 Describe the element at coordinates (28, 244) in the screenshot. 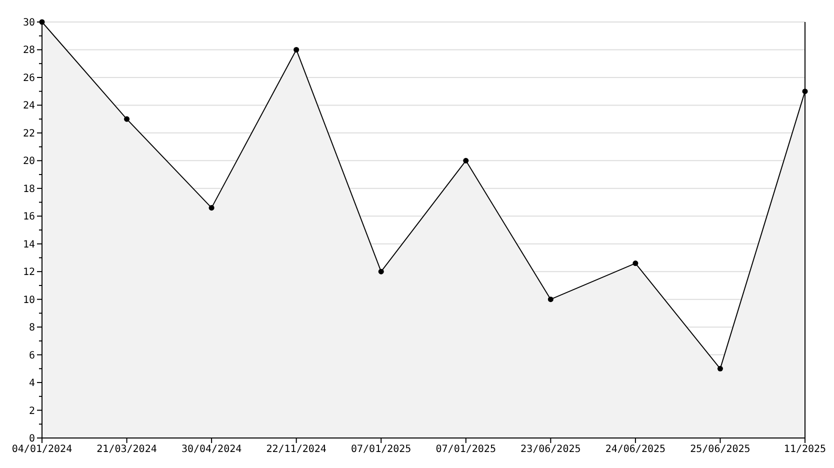

I see `y-tick-label: 14` at that location.